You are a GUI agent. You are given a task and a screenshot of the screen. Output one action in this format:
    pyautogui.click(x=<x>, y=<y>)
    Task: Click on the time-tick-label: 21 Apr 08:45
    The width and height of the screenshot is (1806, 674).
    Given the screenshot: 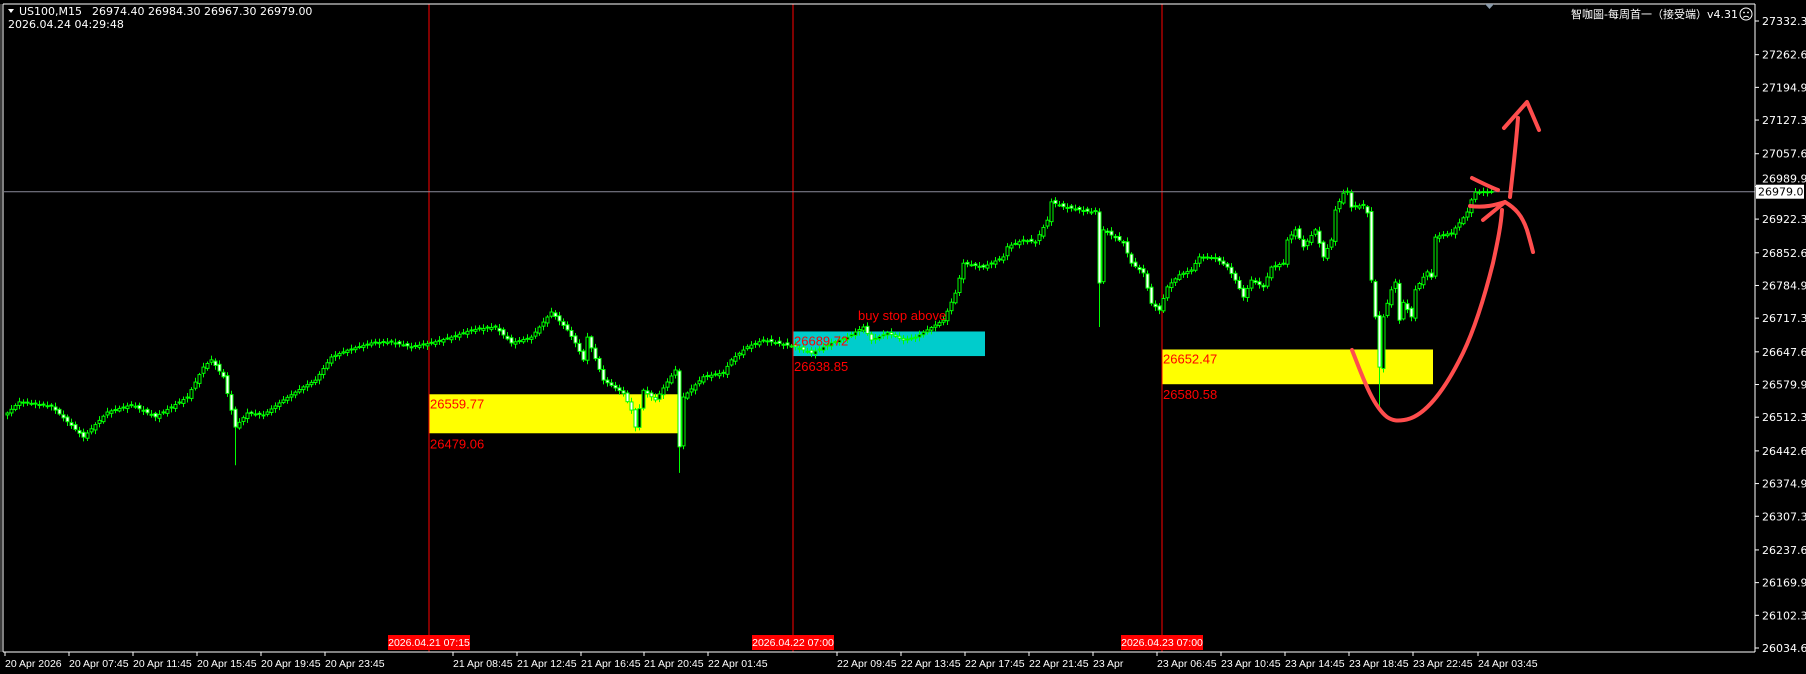 What is the action you would take?
    pyautogui.click(x=483, y=664)
    